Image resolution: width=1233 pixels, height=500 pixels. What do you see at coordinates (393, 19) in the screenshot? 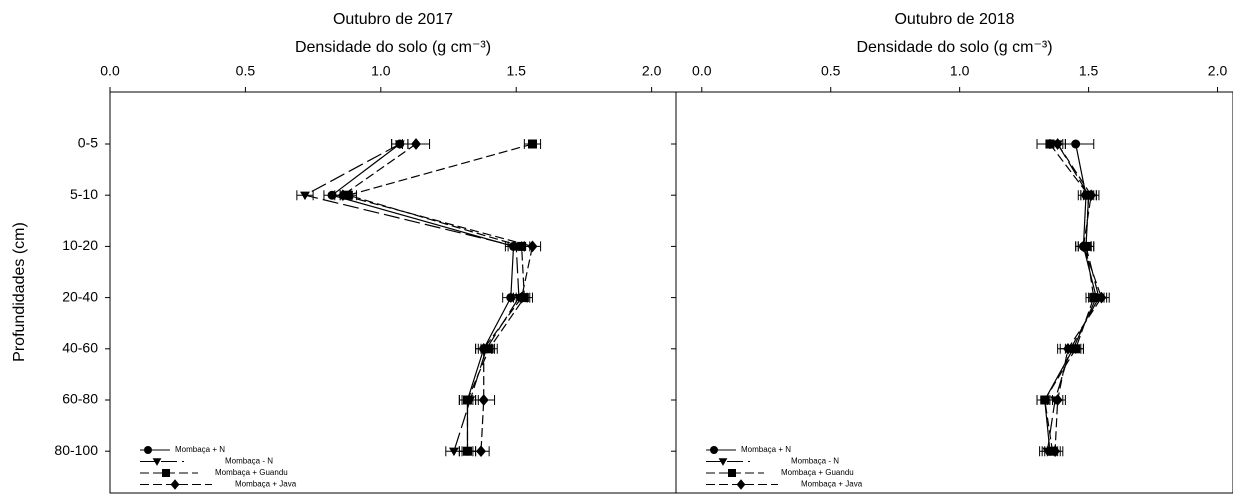
I see `chart-title: Outubro de 2017` at bounding box center [393, 19].